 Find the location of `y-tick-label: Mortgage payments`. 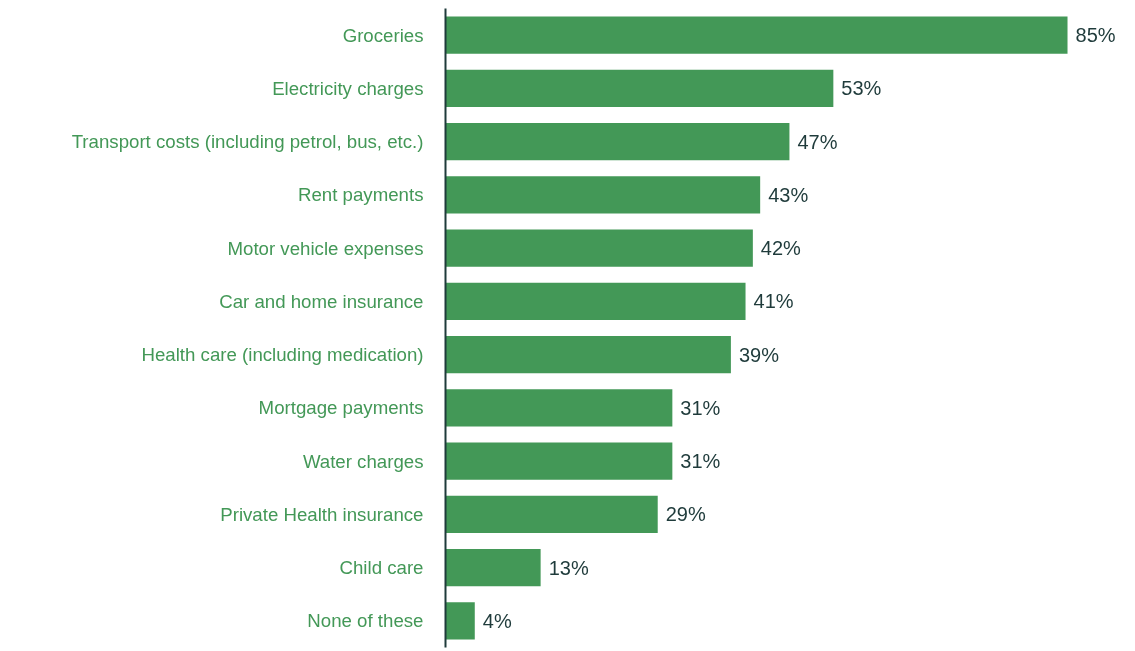

y-tick-label: Mortgage payments is located at coordinates (341, 408).